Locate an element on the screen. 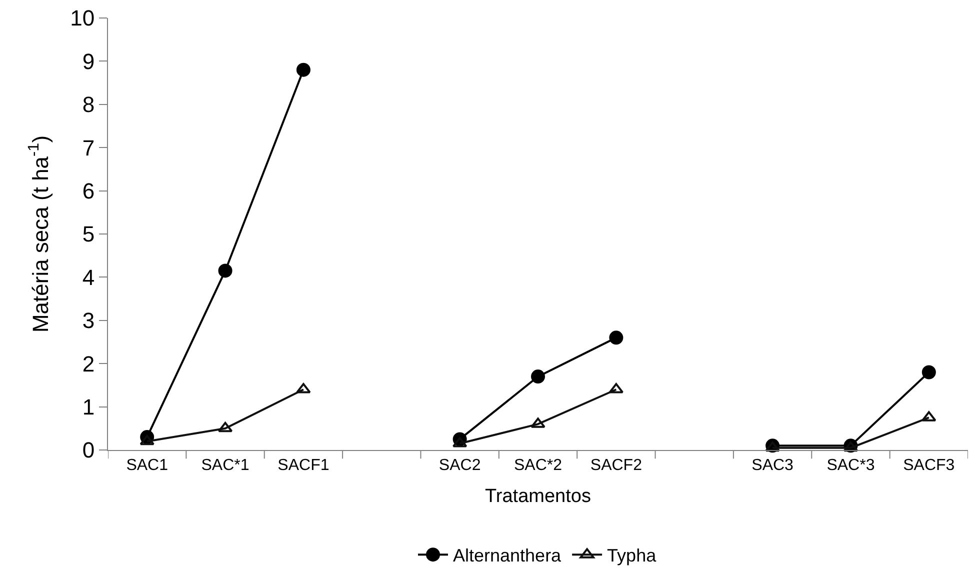  x-tick-label: SAC1 is located at coordinates (147, 465).